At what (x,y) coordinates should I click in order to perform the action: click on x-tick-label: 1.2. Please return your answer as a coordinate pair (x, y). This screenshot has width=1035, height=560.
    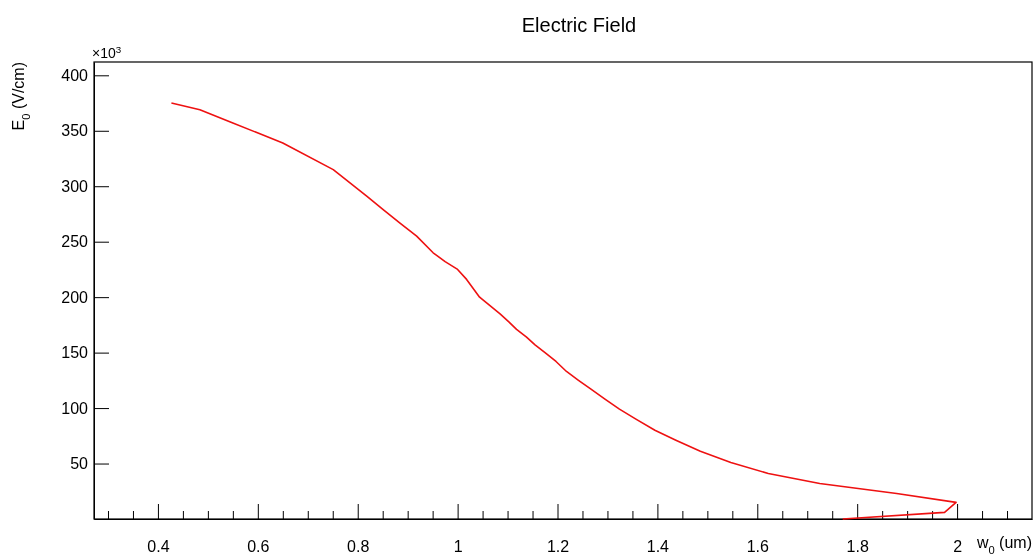
    Looking at the image, I should click on (558, 547).